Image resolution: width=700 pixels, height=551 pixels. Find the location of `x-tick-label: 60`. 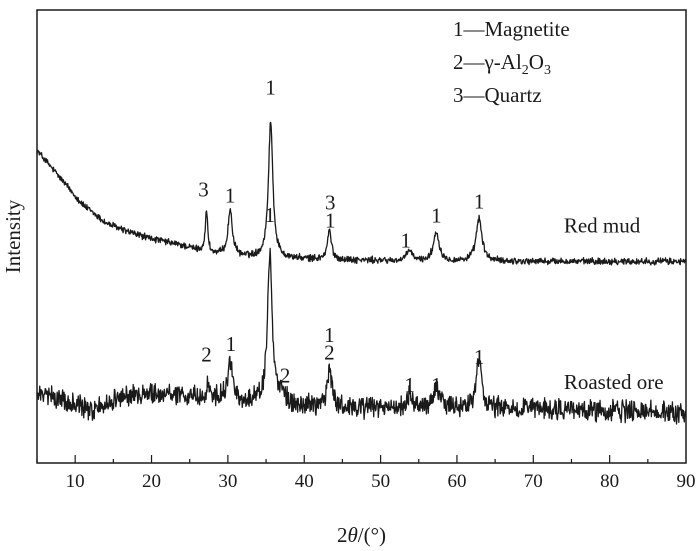

x-tick-label: 60 is located at coordinates (456, 481).